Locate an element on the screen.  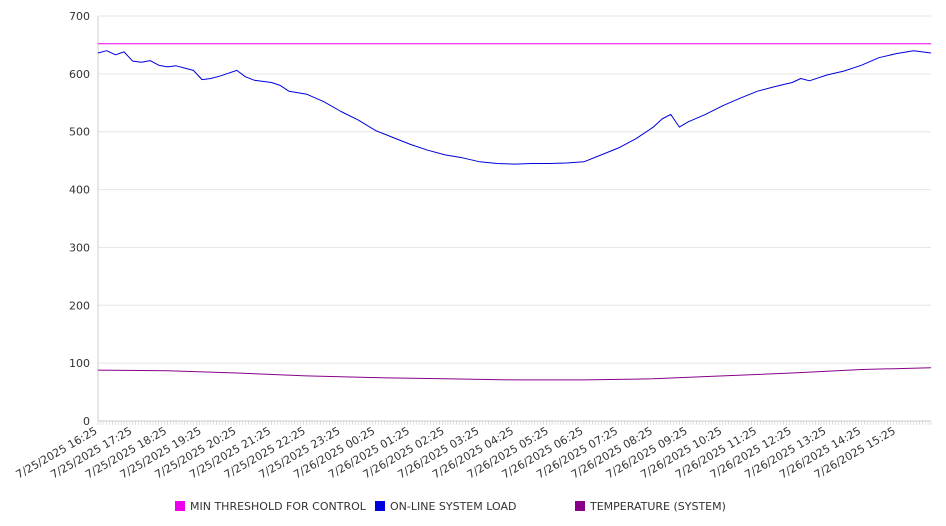
y-tick-label: 700 is located at coordinates (79, 16).